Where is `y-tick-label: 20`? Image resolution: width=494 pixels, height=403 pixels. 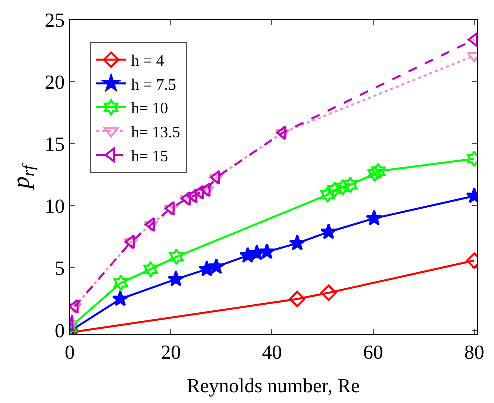 y-tick-label: 20 is located at coordinates (55, 83).